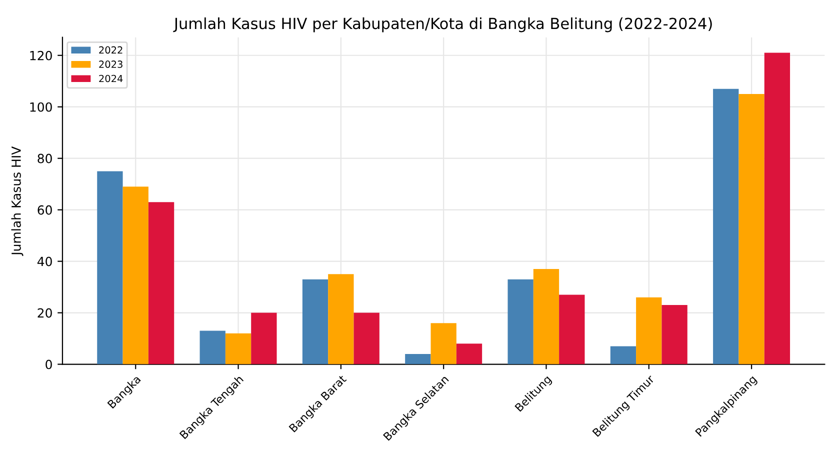 Image resolution: width=833 pixels, height=467 pixels. What do you see at coordinates (17, 201) in the screenshot?
I see `y-axis-title: Jumlah Kasus HIV` at bounding box center [17, 201].